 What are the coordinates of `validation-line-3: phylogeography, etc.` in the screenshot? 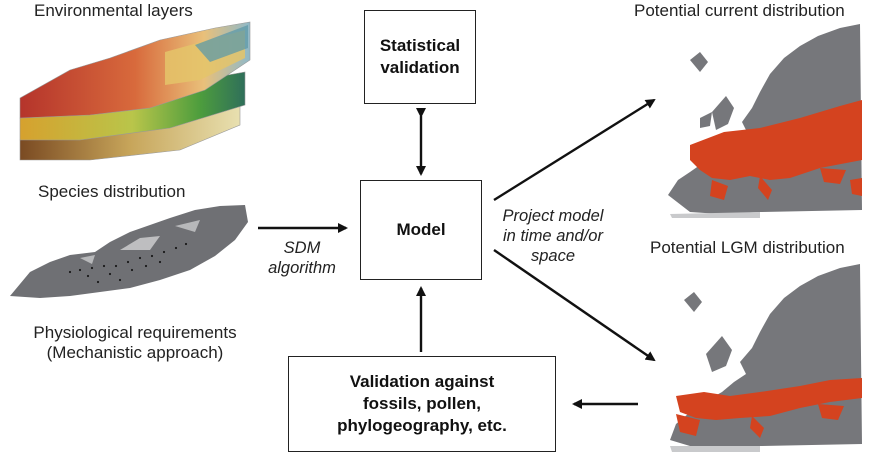 It's located at (422, 425).